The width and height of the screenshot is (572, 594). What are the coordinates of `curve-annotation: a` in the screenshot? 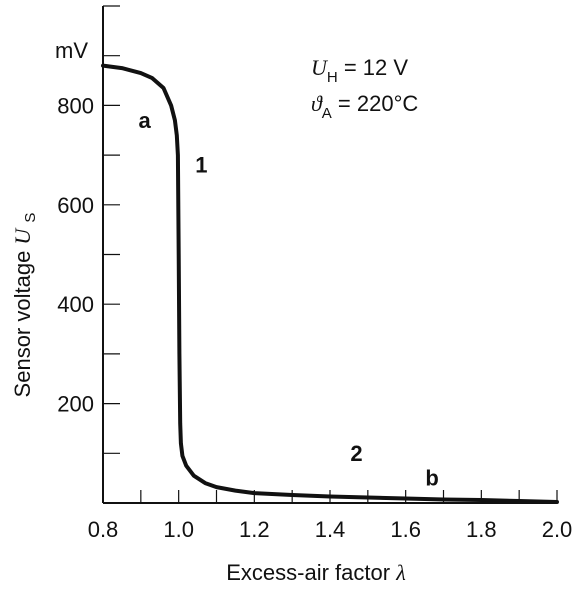 It's located at (144, 120).